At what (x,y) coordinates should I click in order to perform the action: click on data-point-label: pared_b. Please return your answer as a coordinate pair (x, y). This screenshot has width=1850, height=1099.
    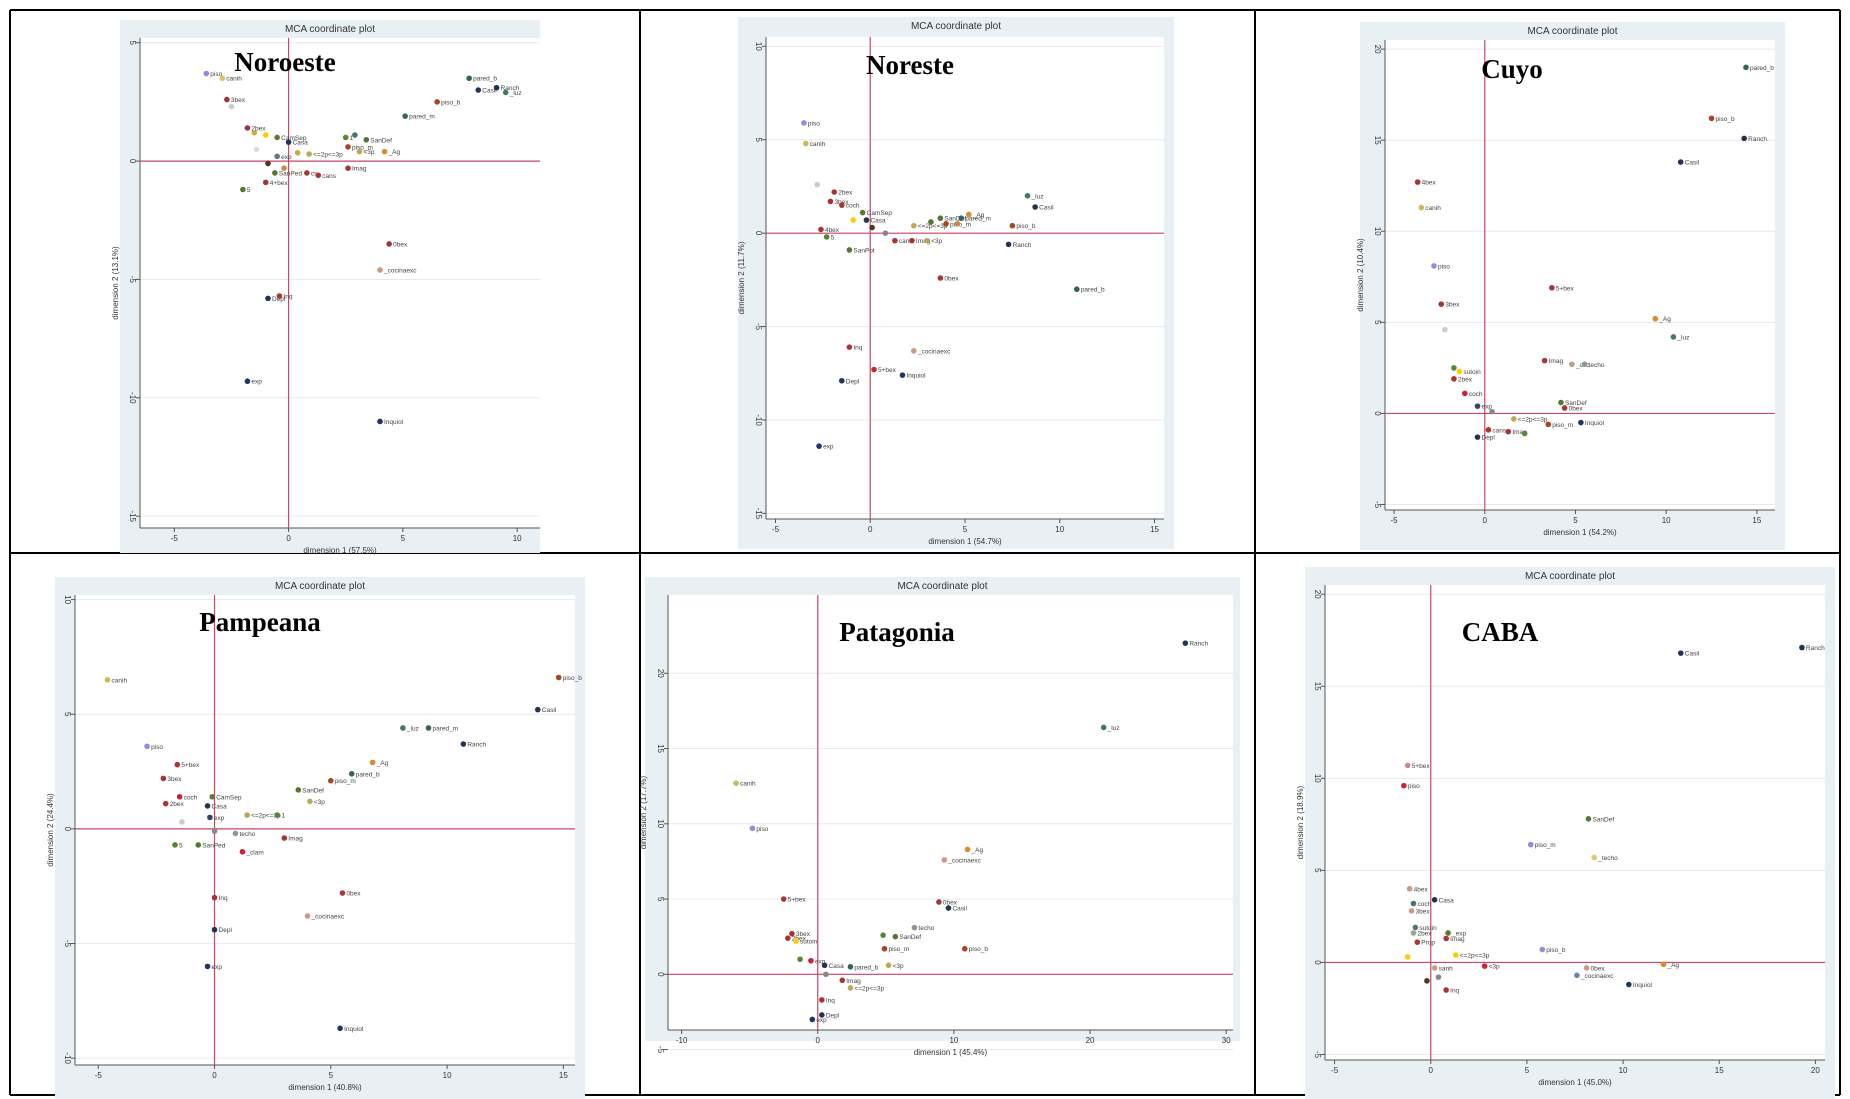
    Looking at the image, I should click on (1762, 68).